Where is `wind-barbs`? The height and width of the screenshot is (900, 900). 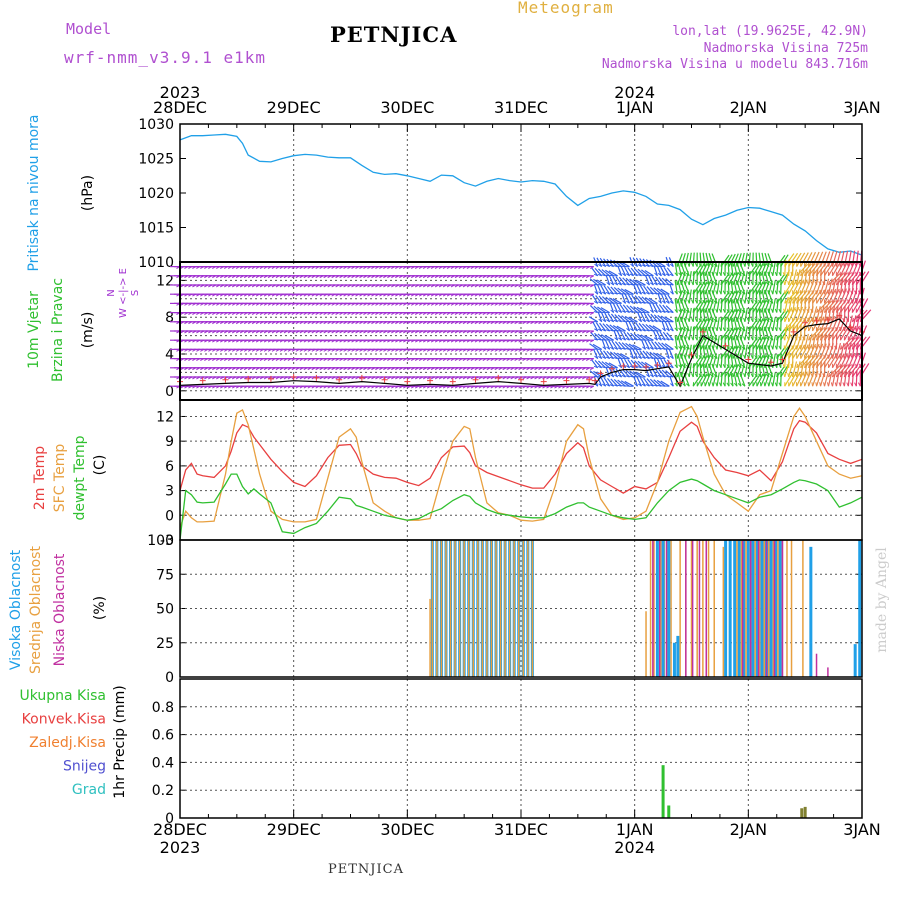 wind-barbs is located at coordinates (521, 319).